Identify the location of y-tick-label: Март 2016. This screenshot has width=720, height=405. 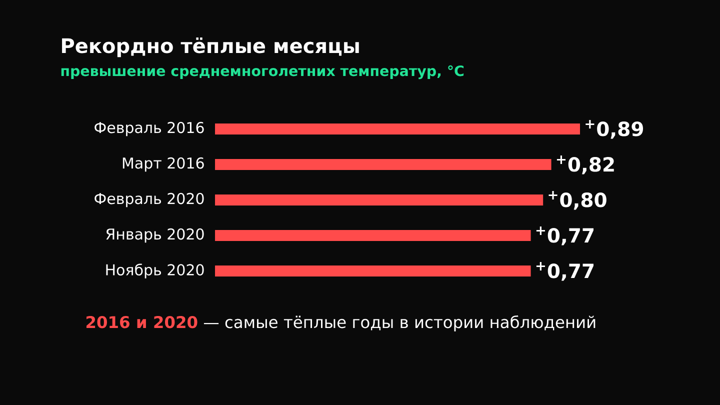
(163, 164).